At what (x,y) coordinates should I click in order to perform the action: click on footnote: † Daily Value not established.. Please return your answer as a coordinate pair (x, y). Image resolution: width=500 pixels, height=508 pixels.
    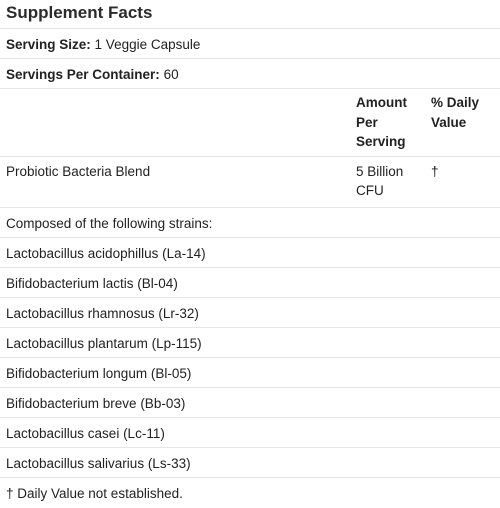
    Looking at the image, I should click on (94, 493).